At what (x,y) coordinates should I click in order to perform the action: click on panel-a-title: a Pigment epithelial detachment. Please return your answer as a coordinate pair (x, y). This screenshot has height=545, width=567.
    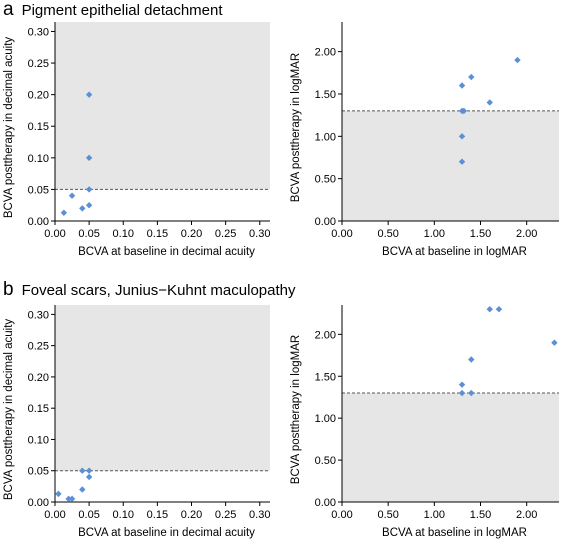
    Looking at the image, I should click on (113, 10).